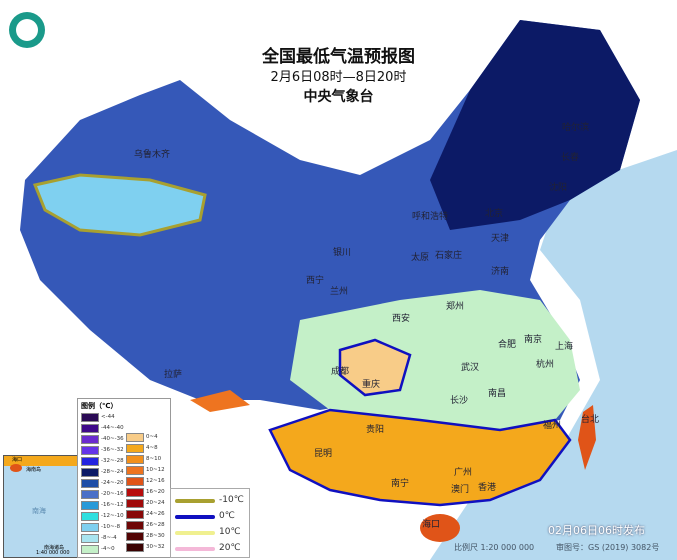 This screenshot has width=677, height=560. What do you see at coordinates (430, 217) in the screenshot?
I see `city-label: 呼和浩特` at bounding box center [430, 217].